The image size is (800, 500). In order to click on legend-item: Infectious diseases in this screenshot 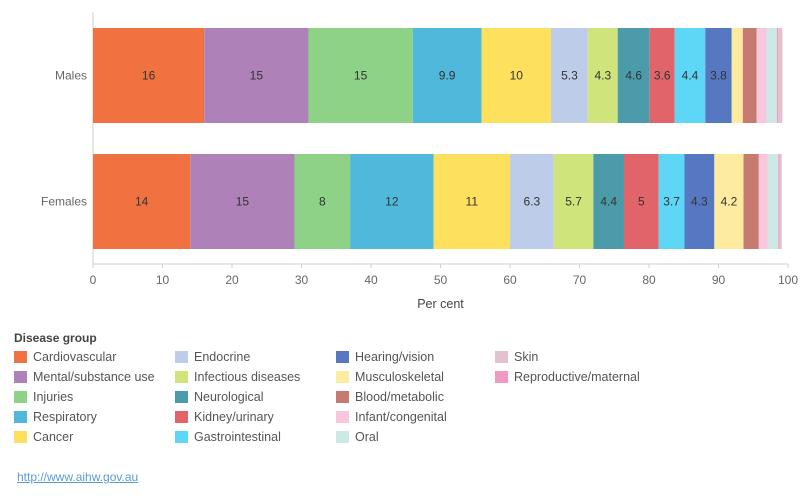, I will do `click(237, 377)`.